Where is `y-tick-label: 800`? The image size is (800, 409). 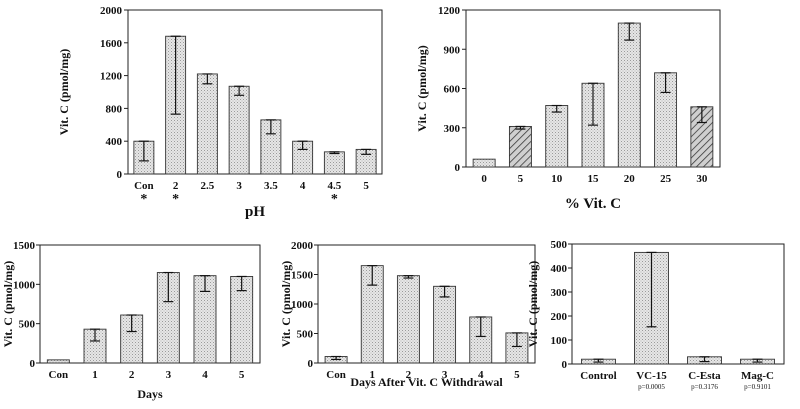 y-tick-label: 800 is located at coordinates (114, 109).